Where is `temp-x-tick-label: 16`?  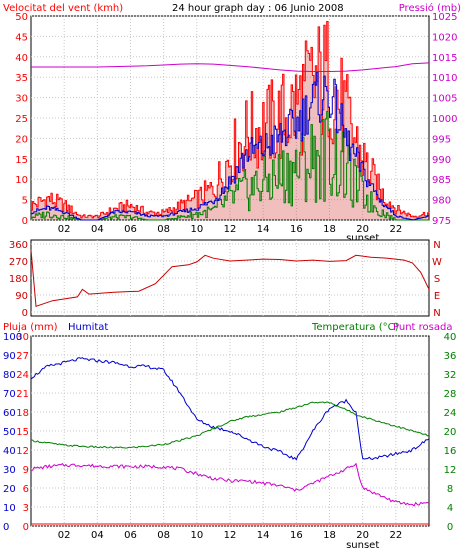 temp-x-tick-label: 16 is located at coordinates (296, 535).